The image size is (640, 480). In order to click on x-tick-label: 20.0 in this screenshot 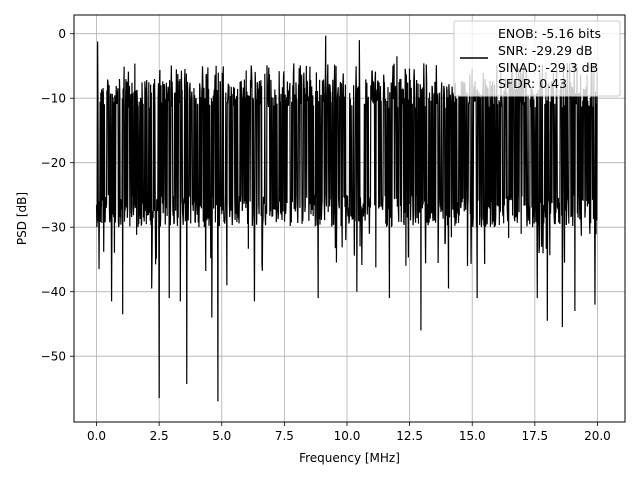, I will do `click(597, 436)`.